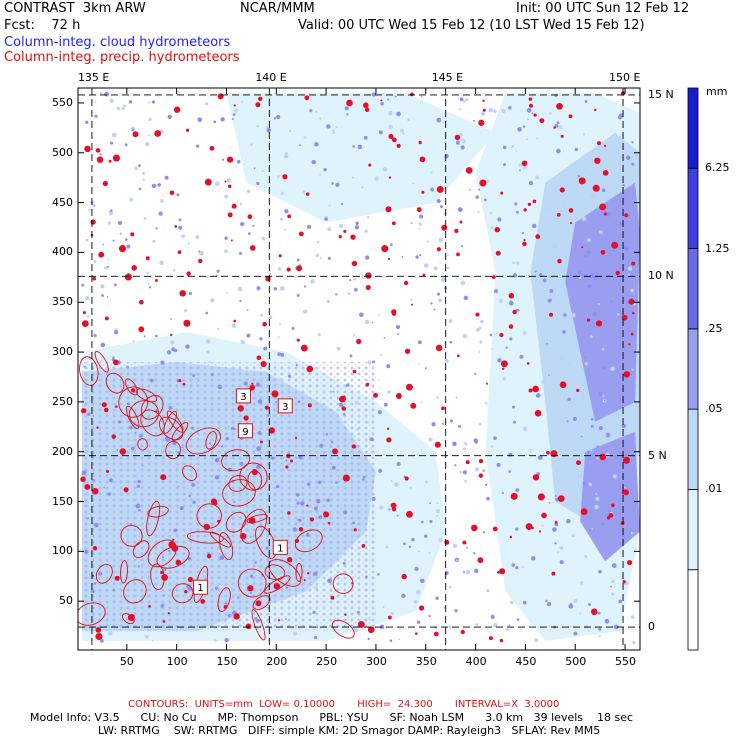 Image resolution: width=740 pixels, height=740 pixels. I want to click on colorbar-level-label: 1.25, so click(717, 248).